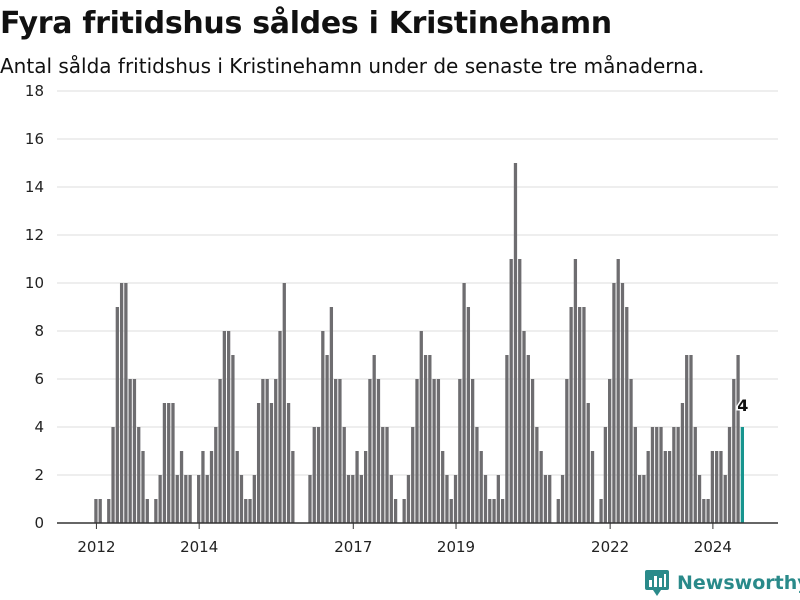  What do you see at coordinates (738, 583) in the screenshot?
I see `brand-name: Newsworthy` at bounding box center [738, 583].